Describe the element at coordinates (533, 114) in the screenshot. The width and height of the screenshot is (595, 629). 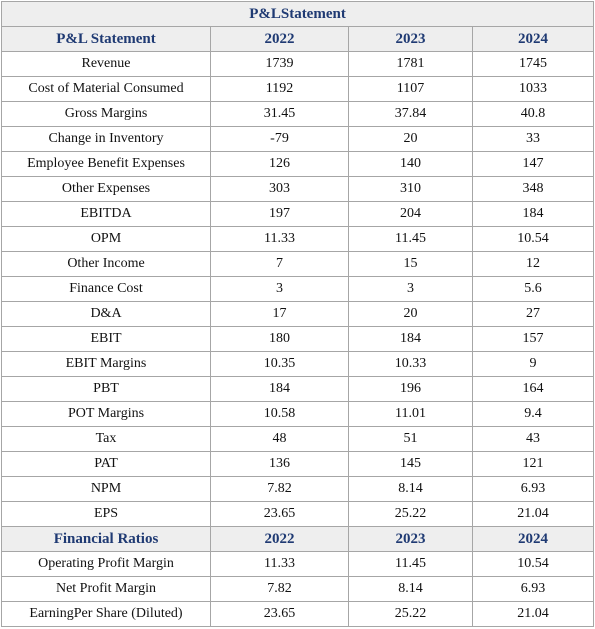
I see `value-cell: 40.8` at that location.